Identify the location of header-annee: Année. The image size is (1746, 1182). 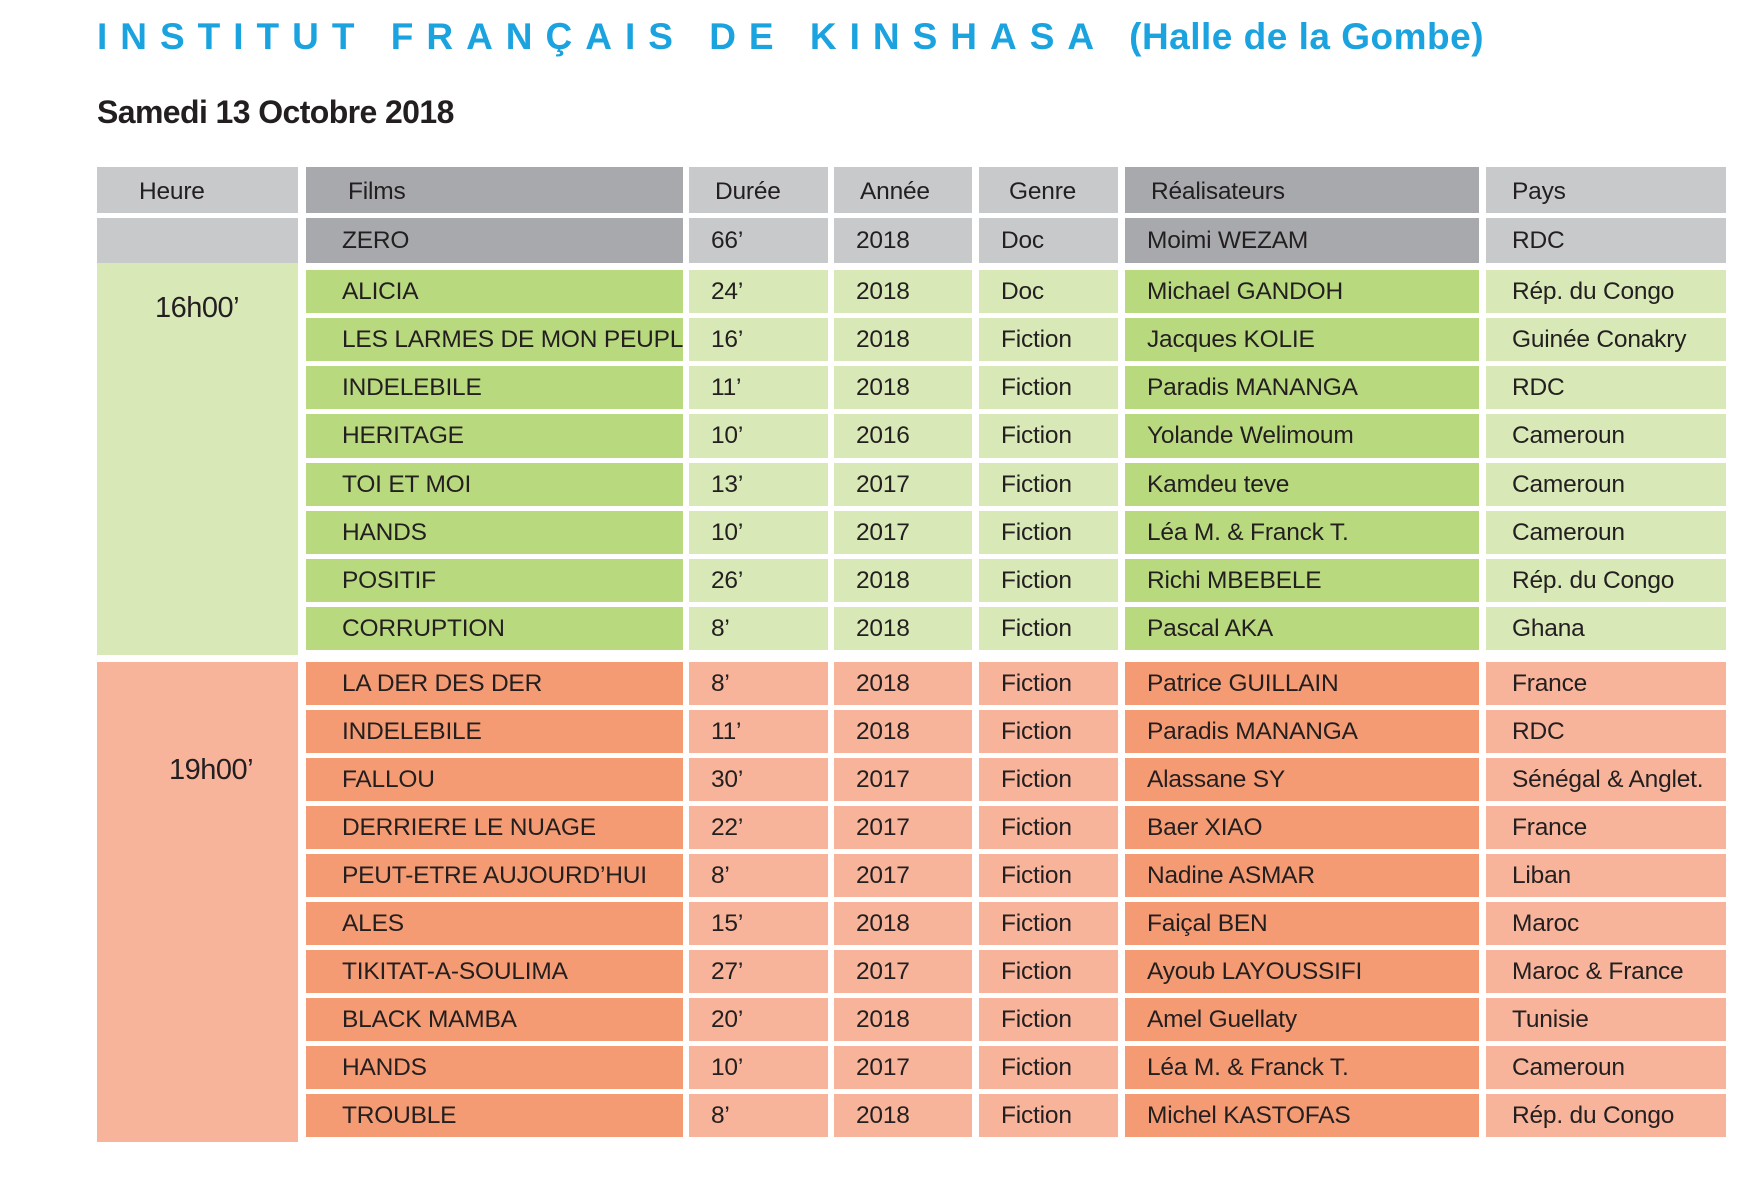
(903, 190).